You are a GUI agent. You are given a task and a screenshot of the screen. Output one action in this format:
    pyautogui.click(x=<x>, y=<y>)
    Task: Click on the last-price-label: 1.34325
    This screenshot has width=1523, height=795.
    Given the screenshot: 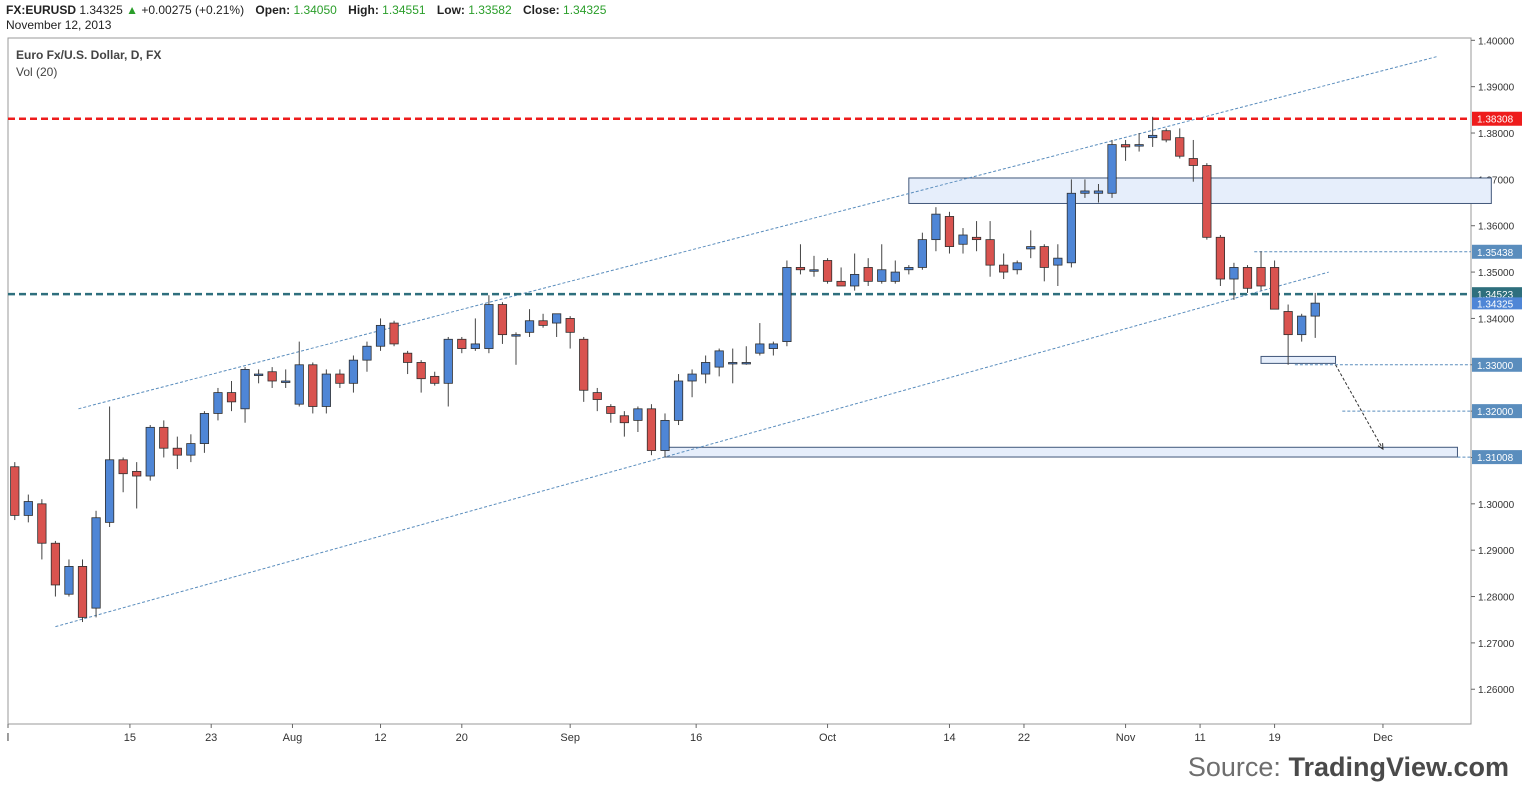 What is the action you would take?
    pyautogui.click(x=1495, y=304)
    